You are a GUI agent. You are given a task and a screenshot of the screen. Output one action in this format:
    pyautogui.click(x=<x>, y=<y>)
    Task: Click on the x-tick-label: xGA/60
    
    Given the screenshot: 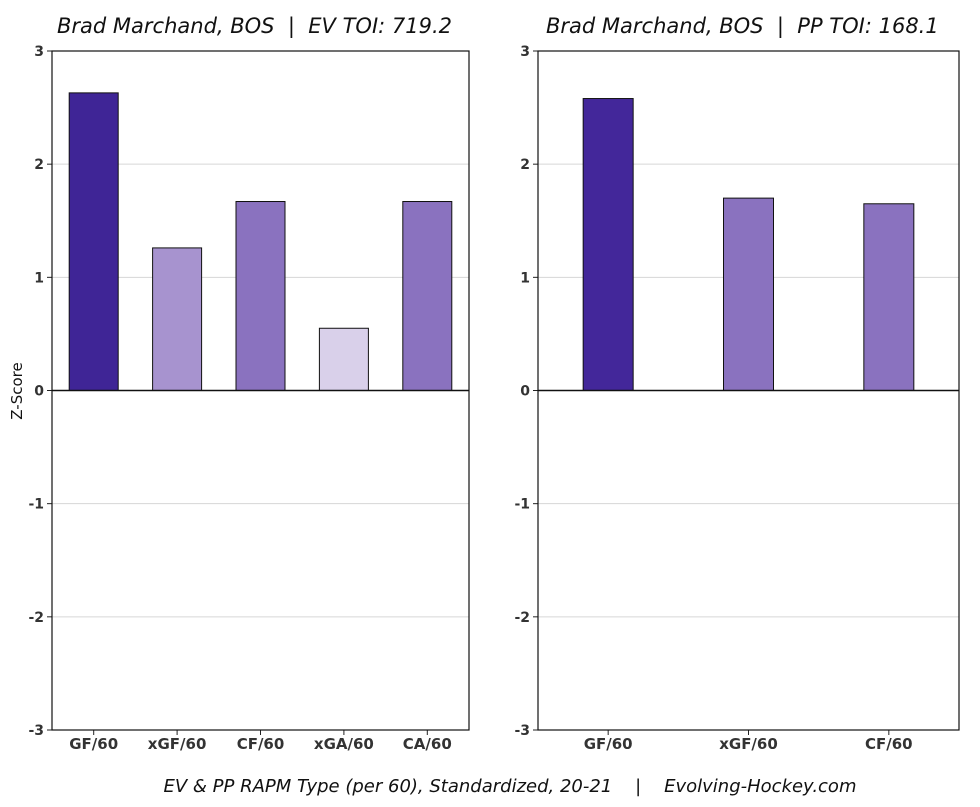 What is the action you would take?
    pyautogui.click(x=344, y=744)
    